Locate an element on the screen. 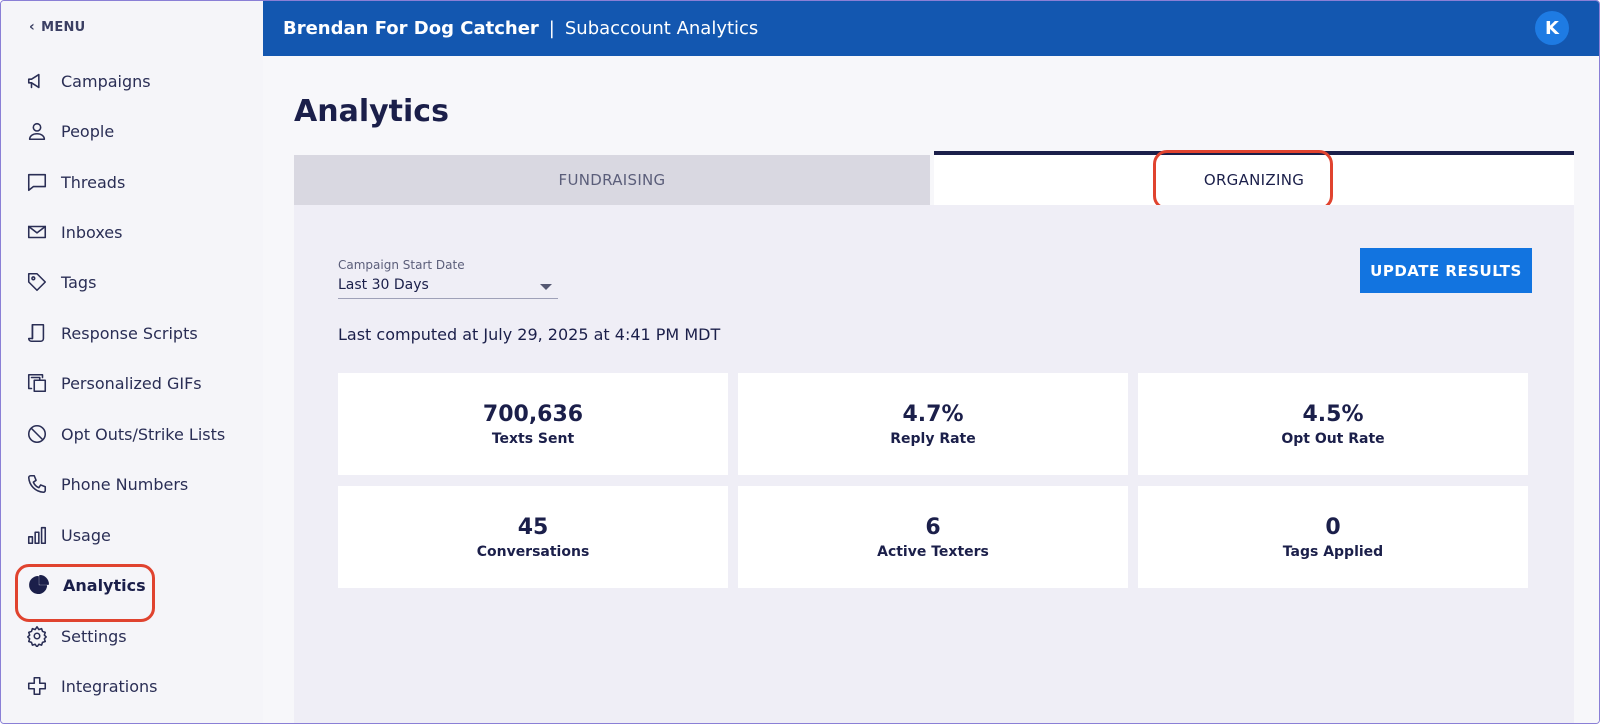  update-results-button: UPDATE RESULTS is located at coordinates (1446, 270).